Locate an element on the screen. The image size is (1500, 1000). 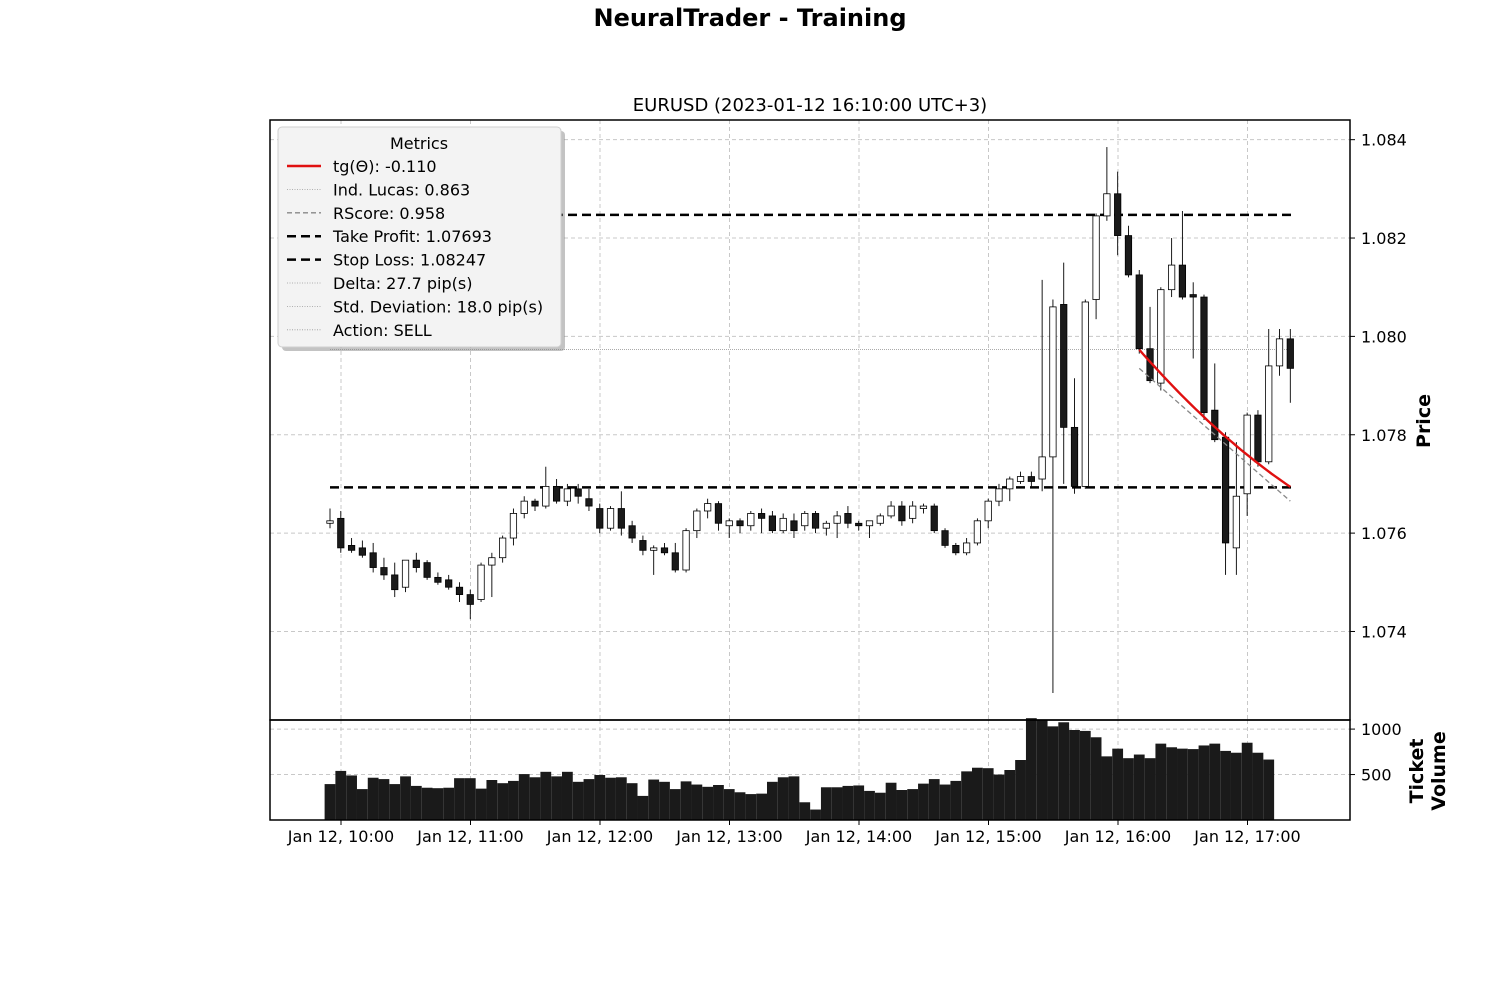
tg-theta-curve is located at coordinates (1214, 418).